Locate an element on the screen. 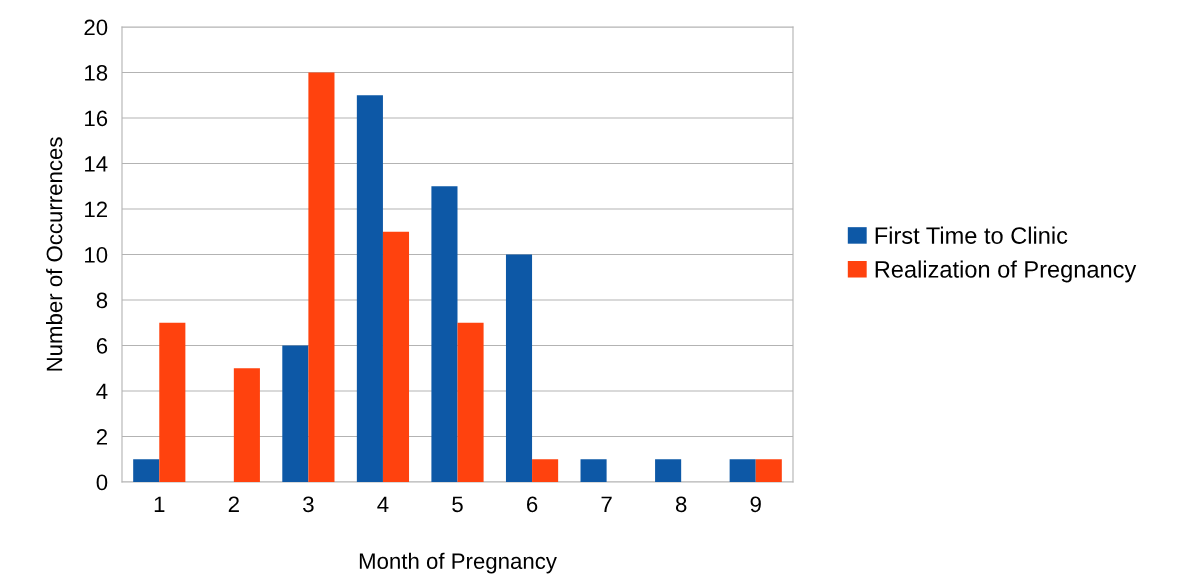  x-tick-label: 1 is located at coordinates (159, 504).